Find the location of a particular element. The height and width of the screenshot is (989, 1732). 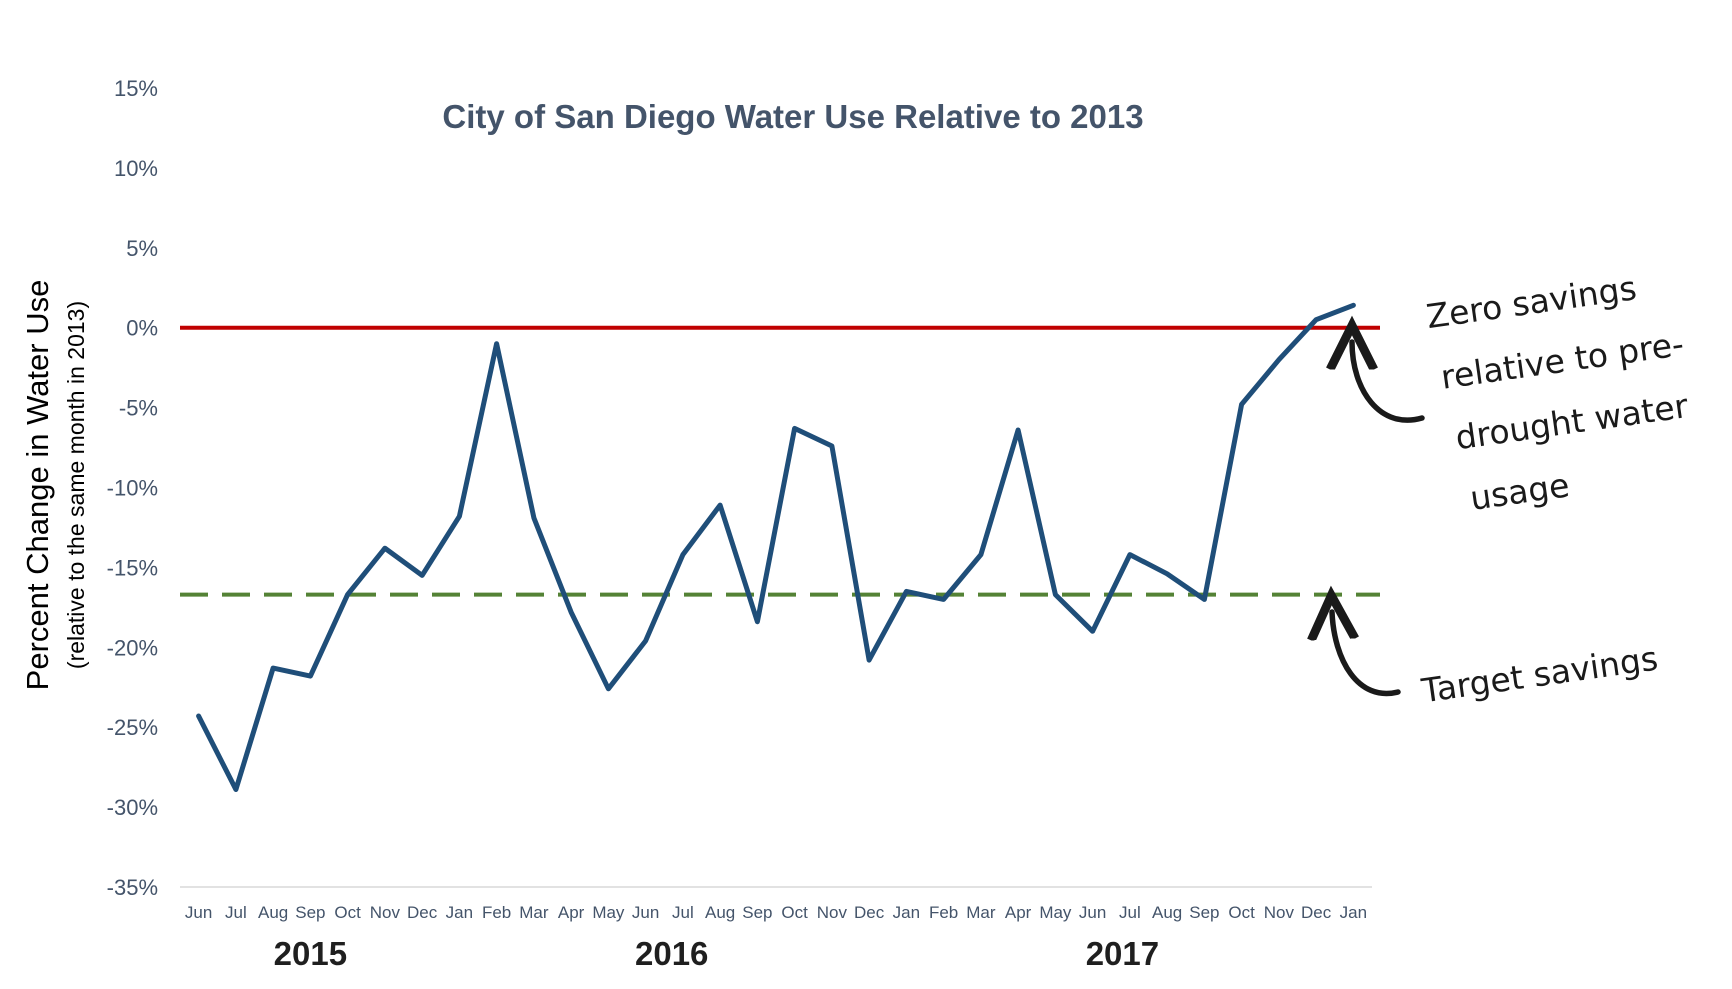

arrow-target-icon is located at coordinates (1366, 654).